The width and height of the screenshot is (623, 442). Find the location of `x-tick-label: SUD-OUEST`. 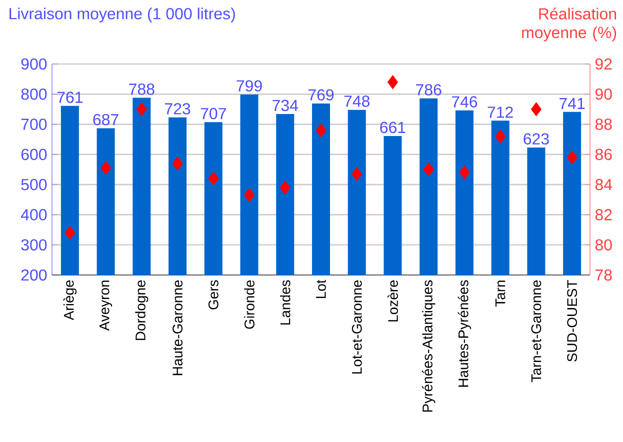

x-tick-label: SUD-OUEST is located at coordinates (572, 321).